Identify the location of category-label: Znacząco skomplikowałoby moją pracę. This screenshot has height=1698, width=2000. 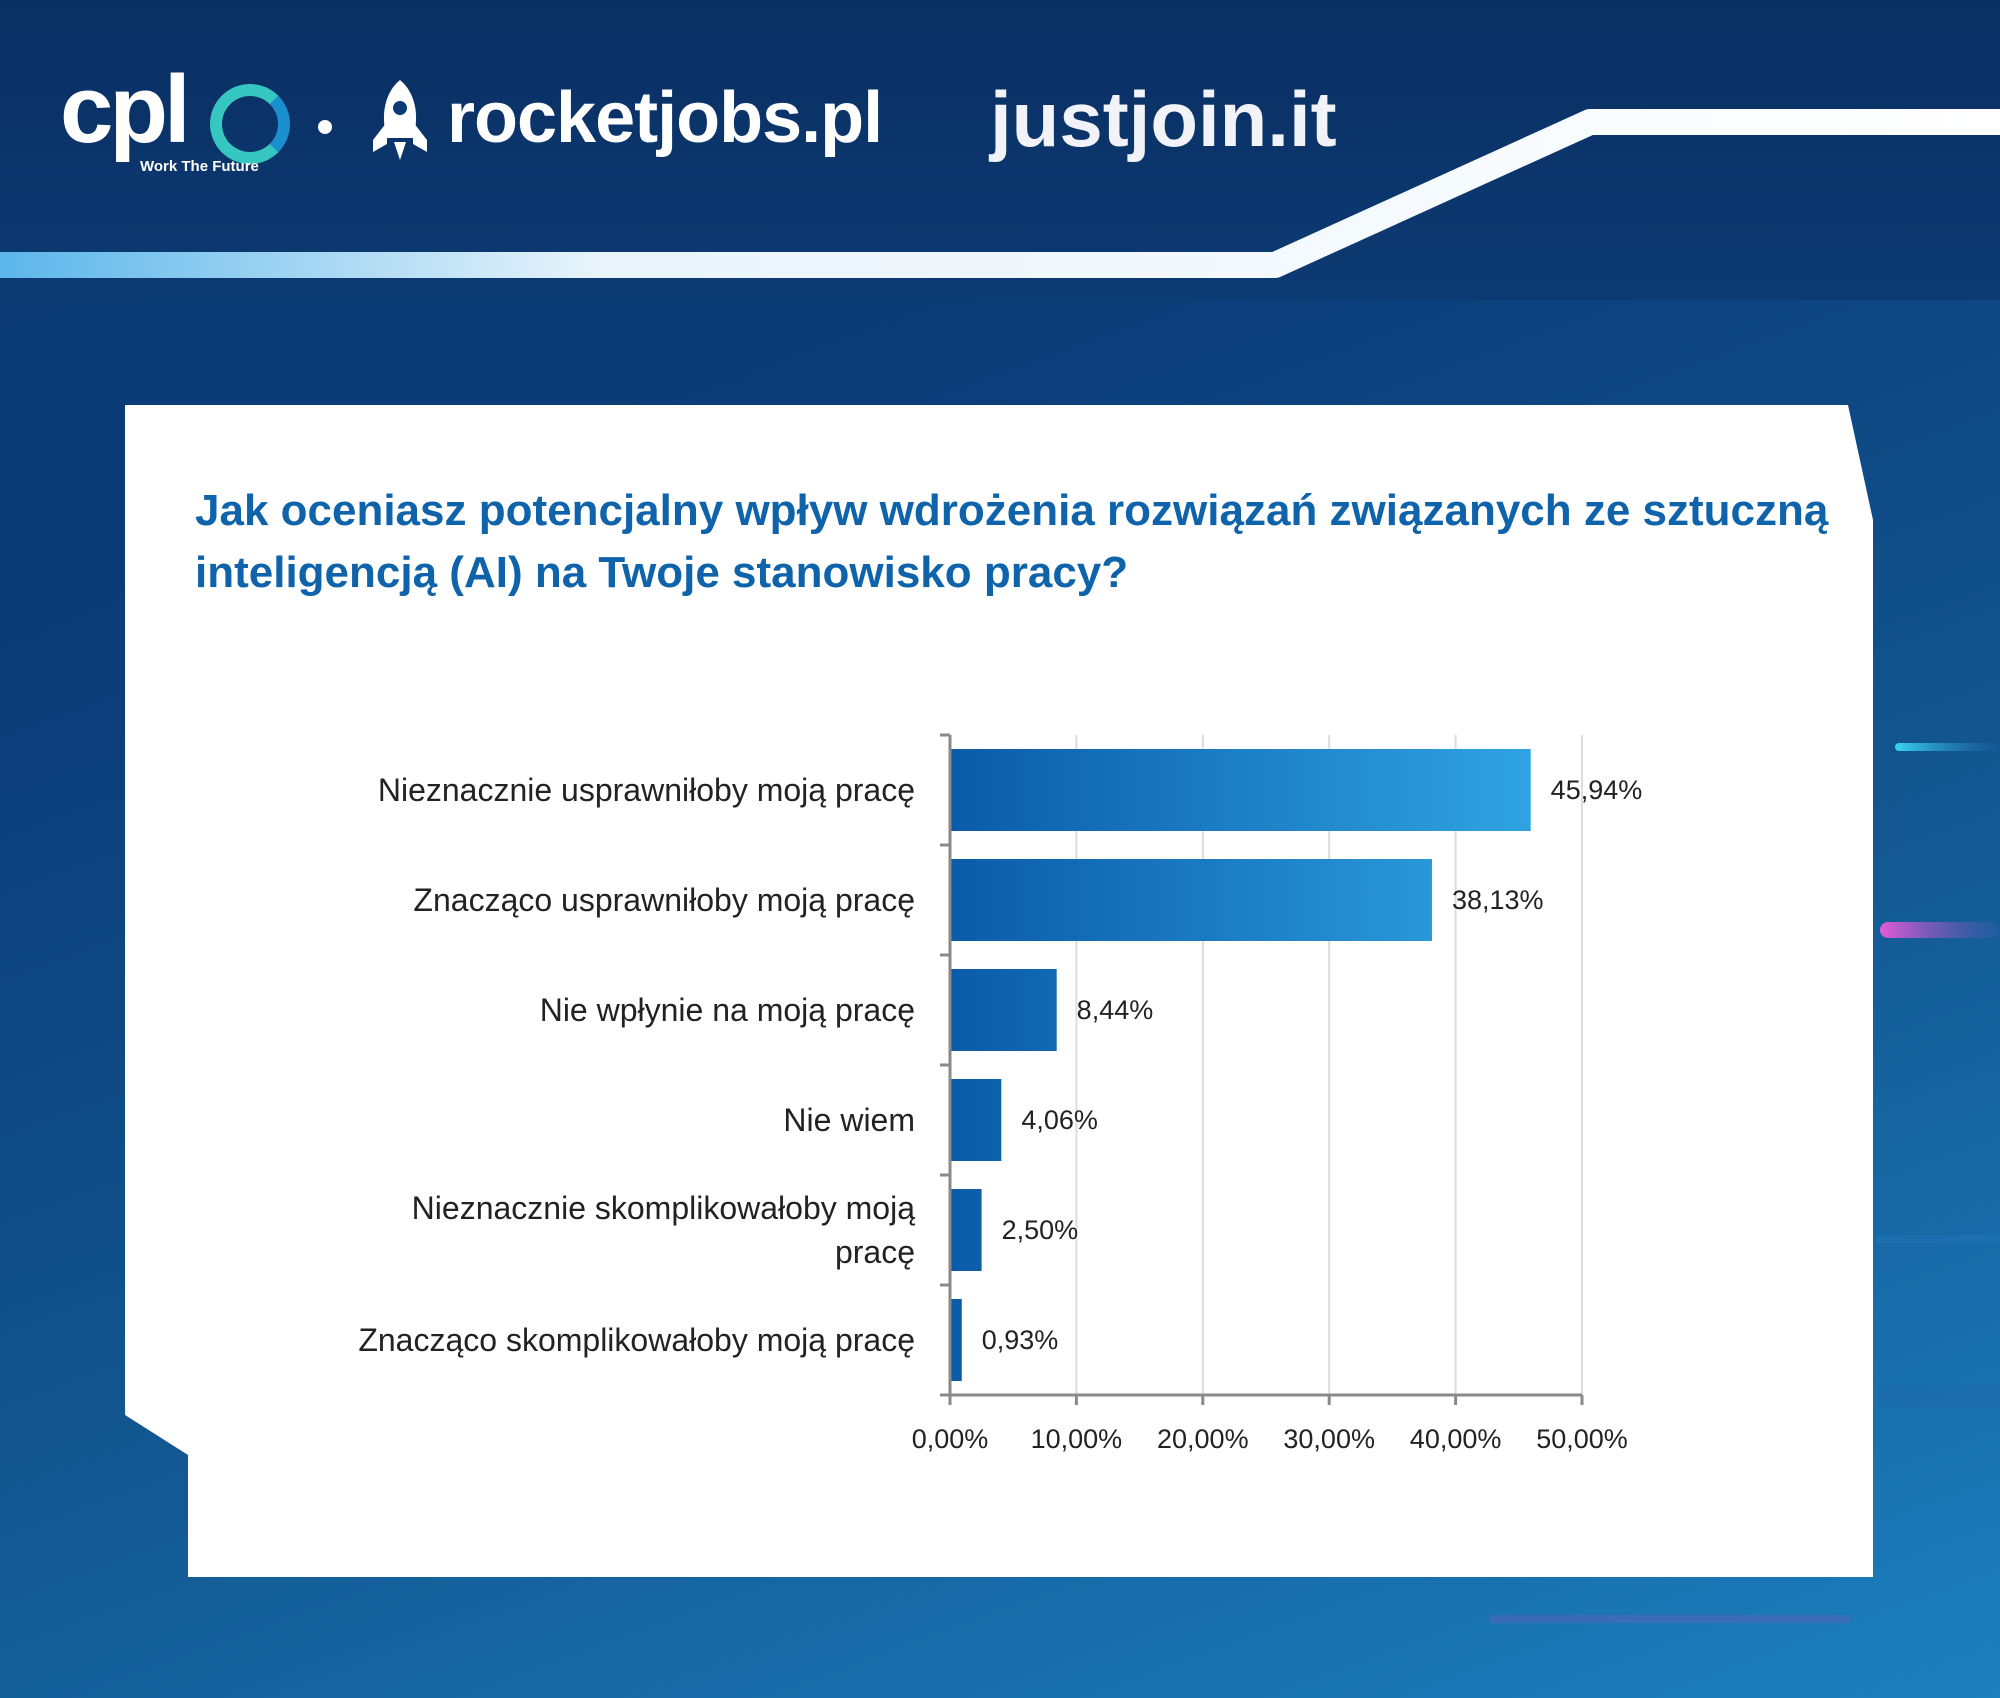
(636, 1340).